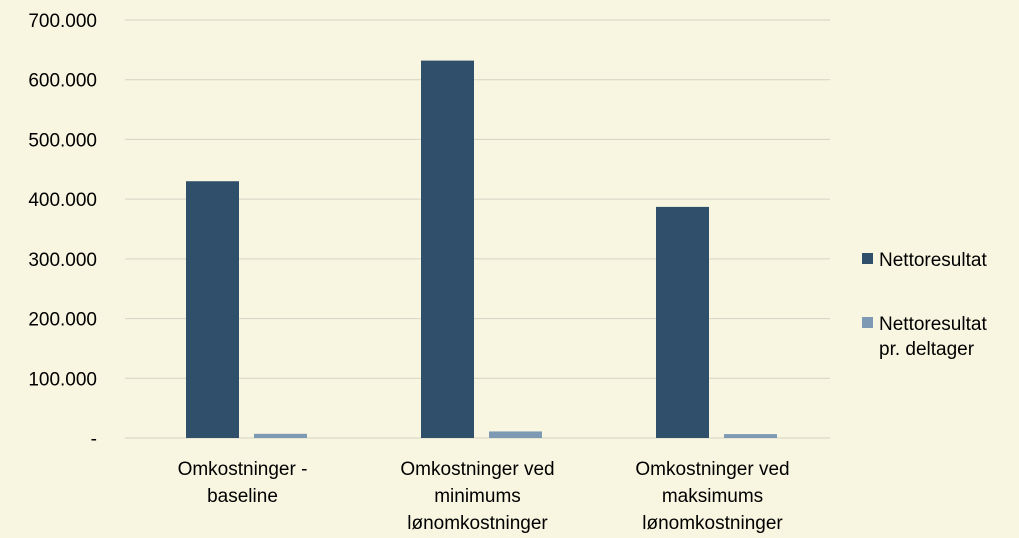  I want to click on x-category-label: Omkostninger - baseline, so click(243, 483).